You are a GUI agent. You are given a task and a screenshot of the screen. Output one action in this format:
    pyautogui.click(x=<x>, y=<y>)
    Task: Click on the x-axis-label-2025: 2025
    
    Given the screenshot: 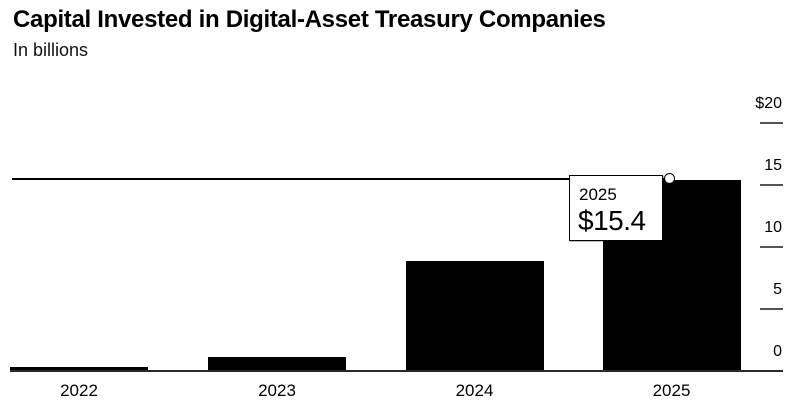 What is the action you would take?
    pyautogui.click(x=671, y=390)
    